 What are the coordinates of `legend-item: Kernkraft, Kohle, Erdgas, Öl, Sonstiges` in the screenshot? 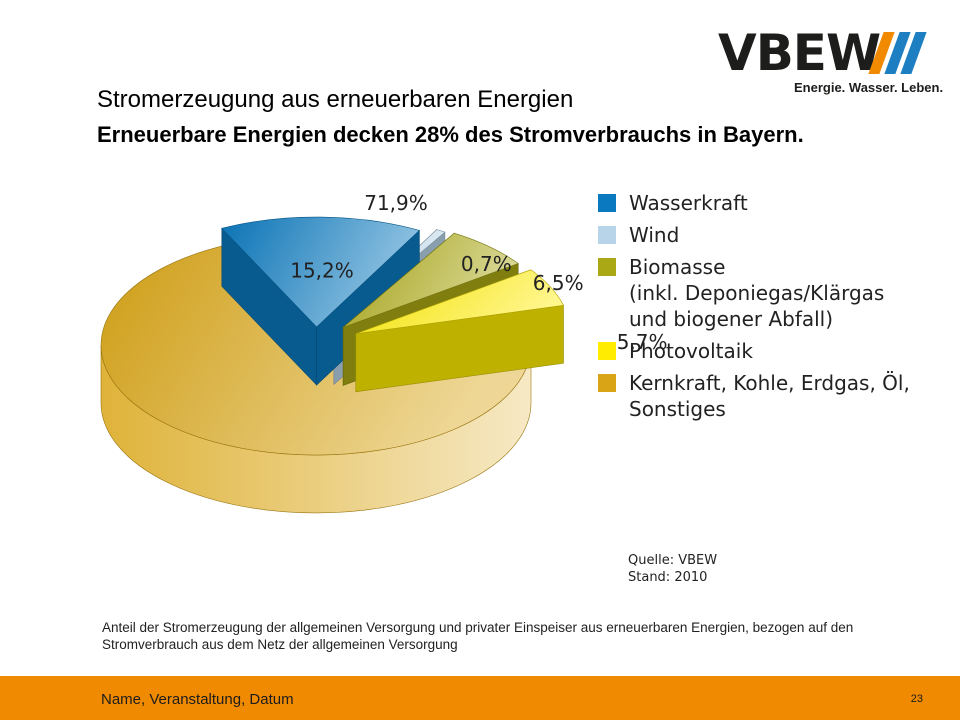 It's located at (768, 396).